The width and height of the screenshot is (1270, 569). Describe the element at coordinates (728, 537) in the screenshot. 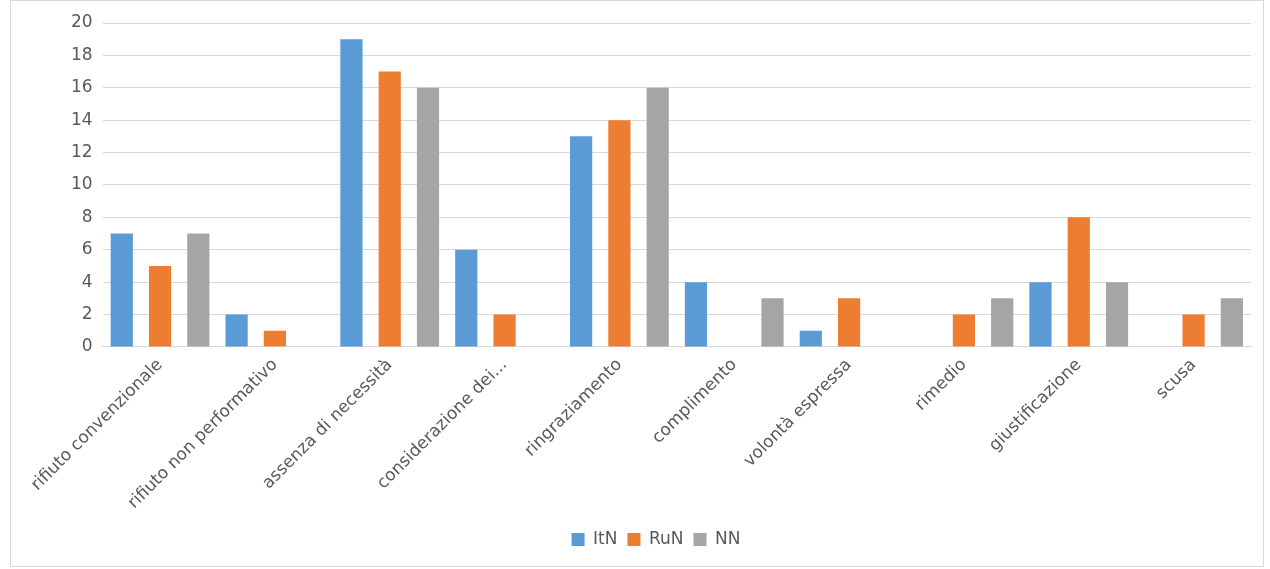

I see `legend-label: NN` at that location.